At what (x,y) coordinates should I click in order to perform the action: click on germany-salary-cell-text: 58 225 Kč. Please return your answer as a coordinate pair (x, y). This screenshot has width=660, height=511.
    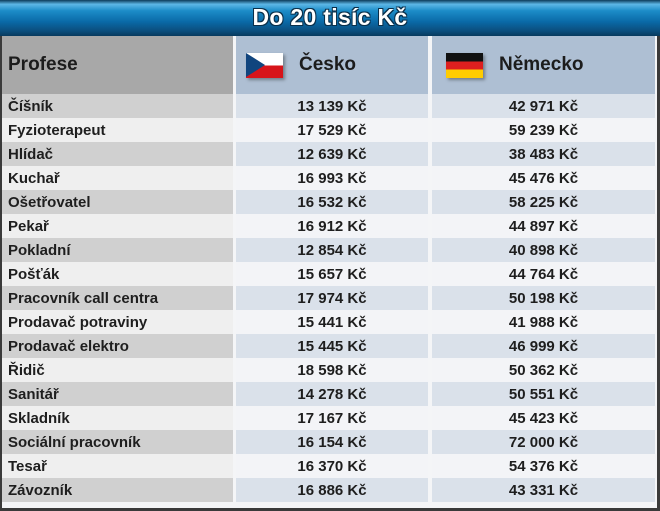
    Looking at the image, I should click on (543, 202).